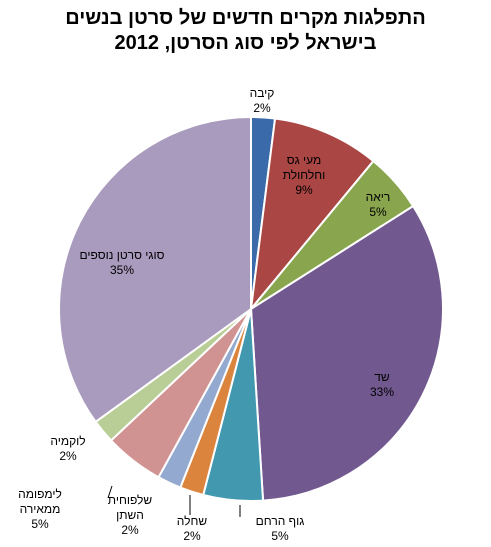 Image resolution: width=491 pixels, height=547 pixels. What do you see at coordinates (40, 494) in the screenshot?
I see `slice-name-7-0: לימפומה` at bounding box center [40, 494].